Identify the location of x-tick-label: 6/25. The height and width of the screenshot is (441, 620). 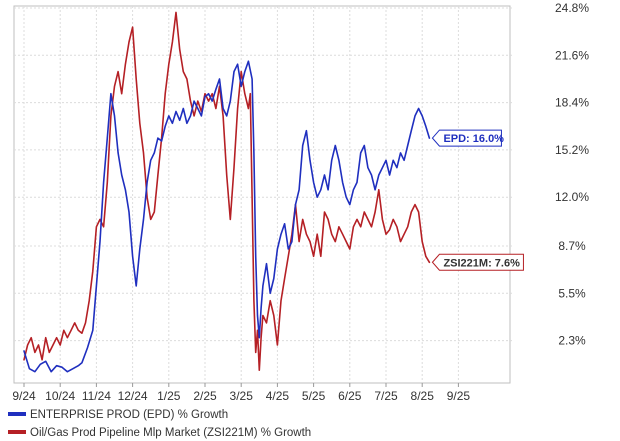
(350, 396).